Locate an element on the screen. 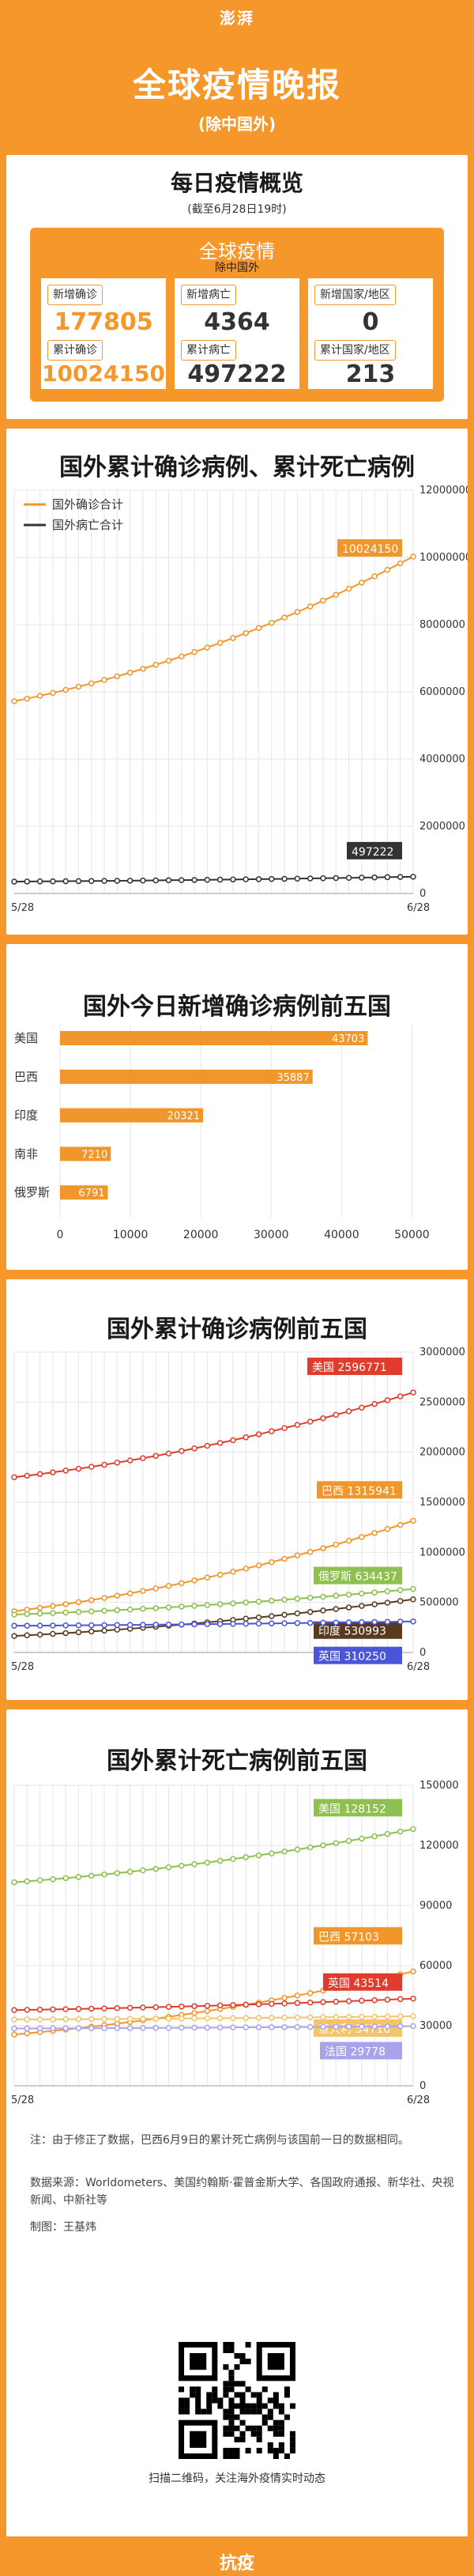 Image resolution: width=474 pixels, height=2576 pixels. y-tick-label: 3000000 is located at coordinates (442, 1352).